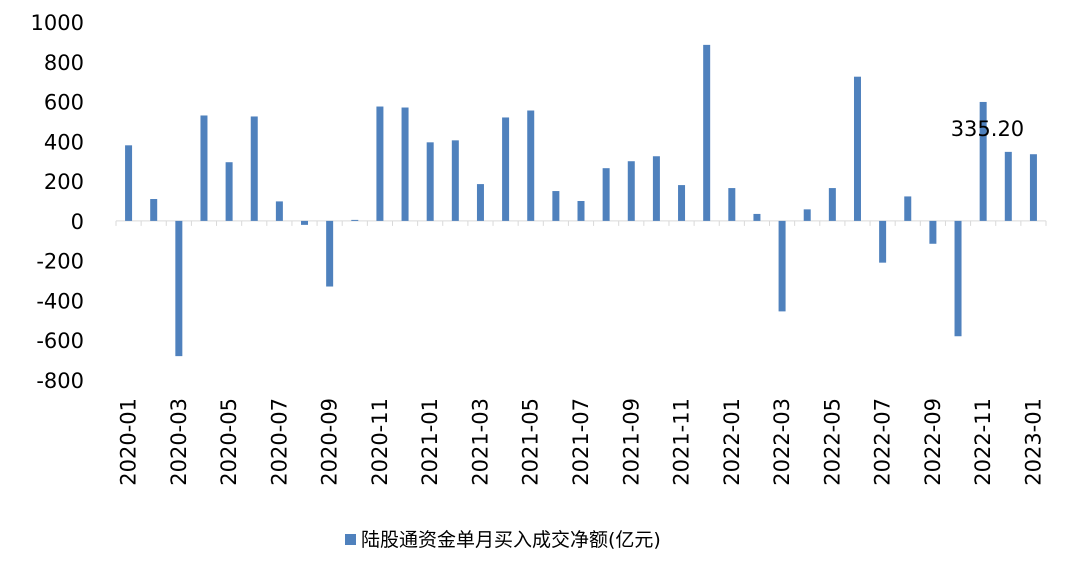 The height and width of the screenshot is (575, 1080). What do you see at coordinates (64, 63) in the screenshot?
I see `y-tick-label: 800` at bounding box center [64, 63].